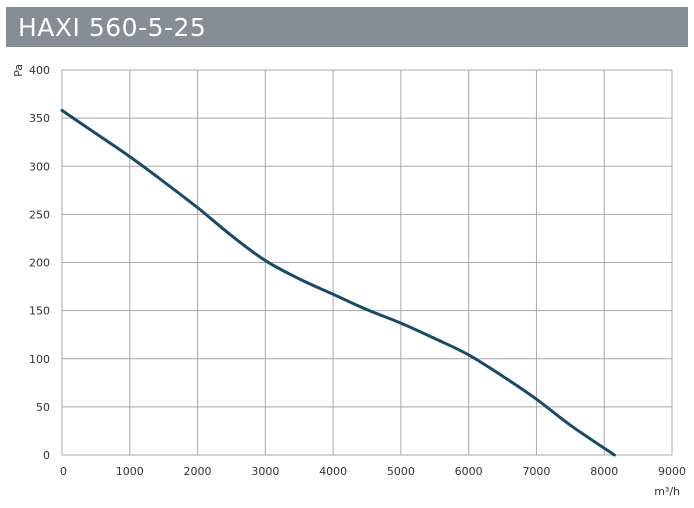 The width and height of the screenshot is (694, 508). Describe the element at coordinates (347, 27) in the screenshot. I see `chart-title-bar: HAXI 560-5-25` at that location.